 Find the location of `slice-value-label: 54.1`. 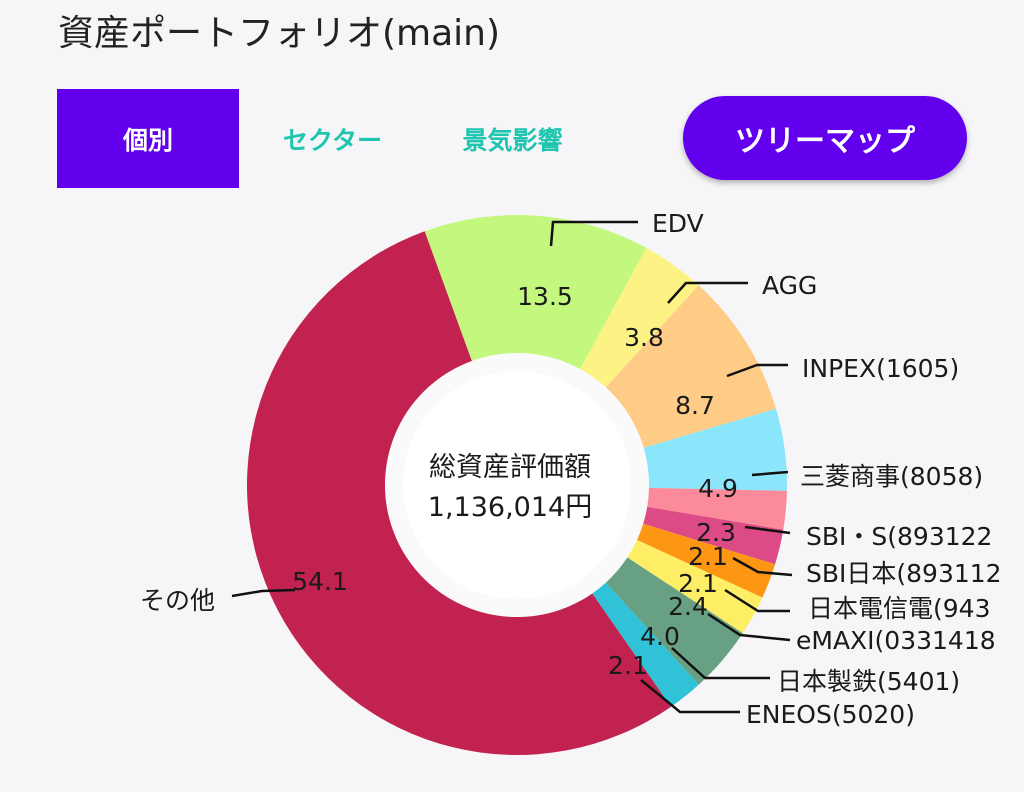

slice-value-label: 54.1 is located at coordinates (320, 581).